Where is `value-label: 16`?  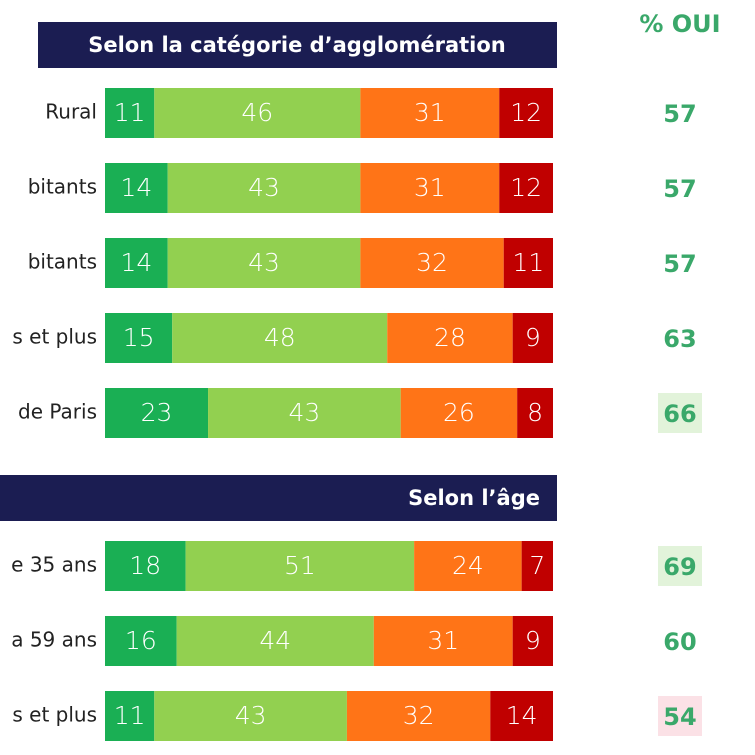 value-label: 16 is located at coordinates (141, 640).